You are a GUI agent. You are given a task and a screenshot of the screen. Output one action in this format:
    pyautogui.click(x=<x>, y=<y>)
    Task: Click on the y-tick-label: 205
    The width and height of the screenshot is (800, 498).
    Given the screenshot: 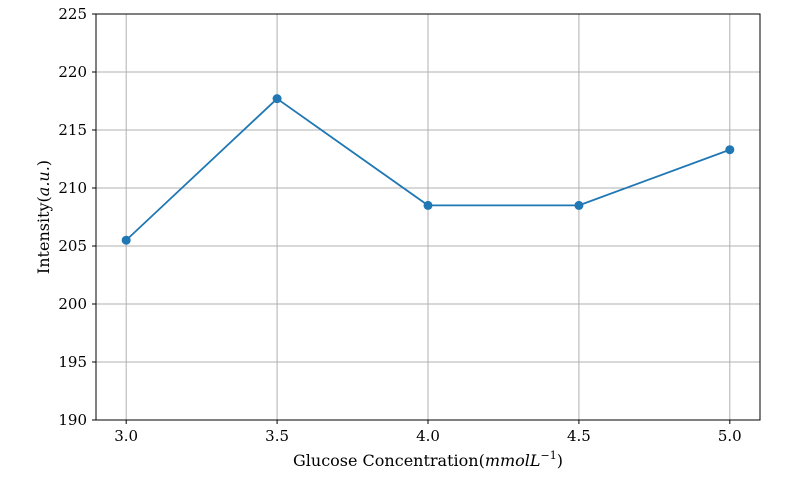 What is the action you would take?
    pyautogui.click(x=72, y=246)
    